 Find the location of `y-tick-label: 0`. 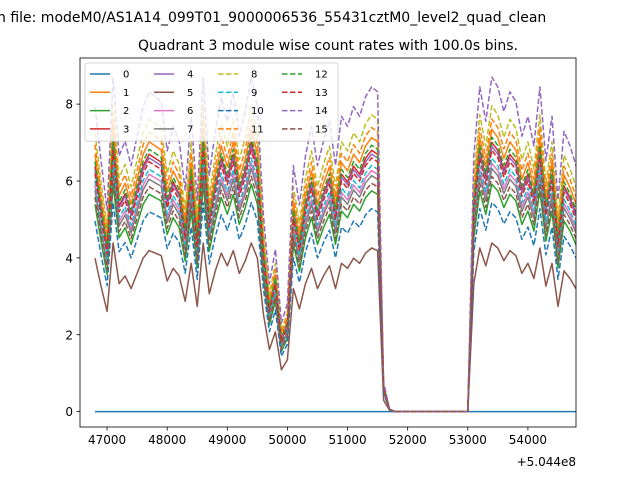

y-tick-label: 0 is located at coordinates (69, 412).